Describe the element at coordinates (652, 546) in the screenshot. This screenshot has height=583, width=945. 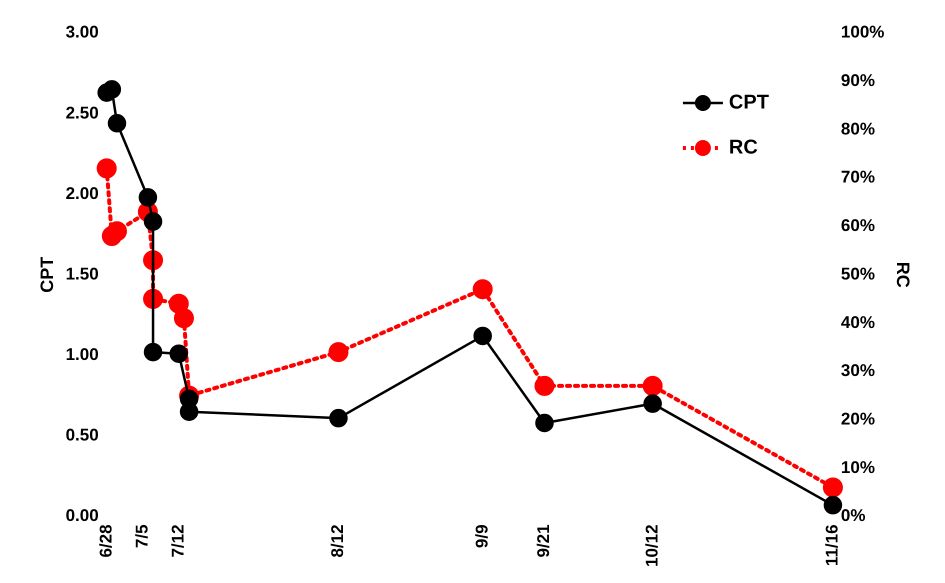
I see `x-tick-label: 10/12` at that location.